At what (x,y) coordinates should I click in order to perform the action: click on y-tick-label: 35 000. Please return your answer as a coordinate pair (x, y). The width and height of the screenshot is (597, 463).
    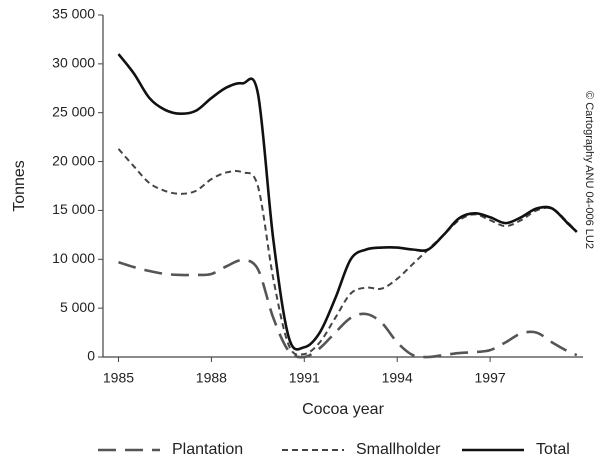
    Looking at the image, I should click on (73, 14).